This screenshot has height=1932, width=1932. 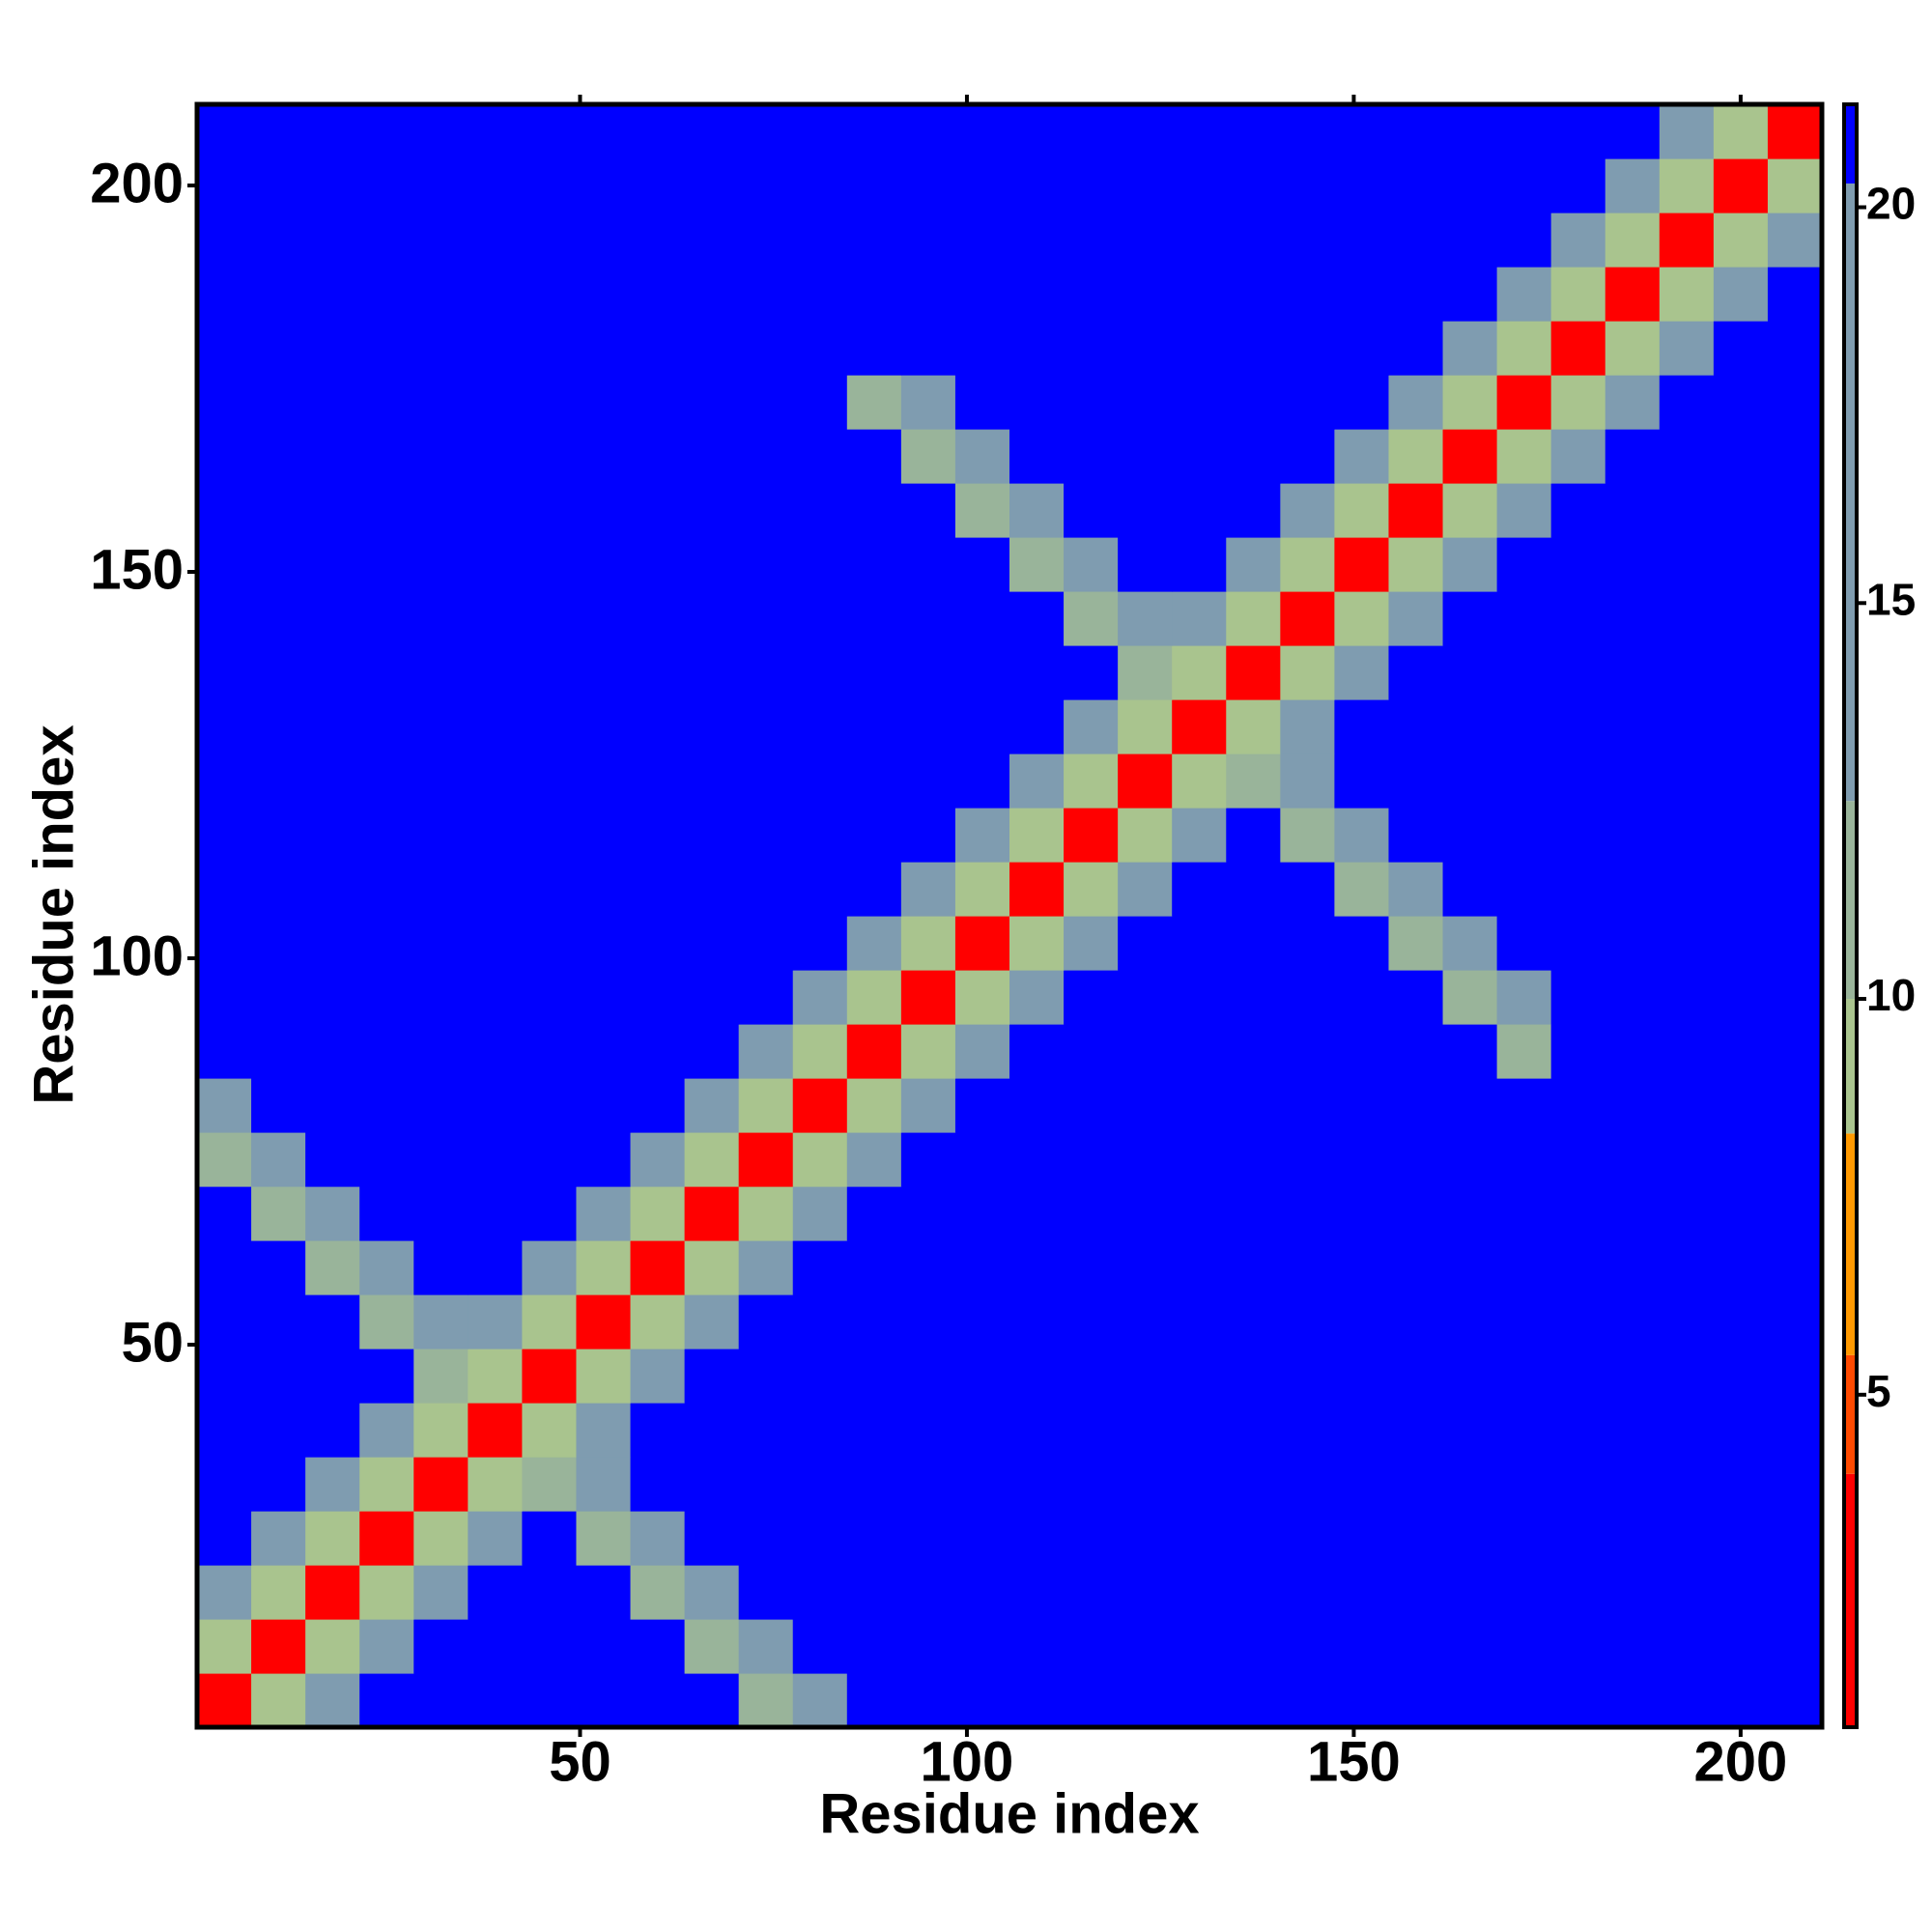 What do you see at coordinates (152, 1342) in the screenshot?
I see `y-tick-label: 50` at bounding box center [152, 1342].